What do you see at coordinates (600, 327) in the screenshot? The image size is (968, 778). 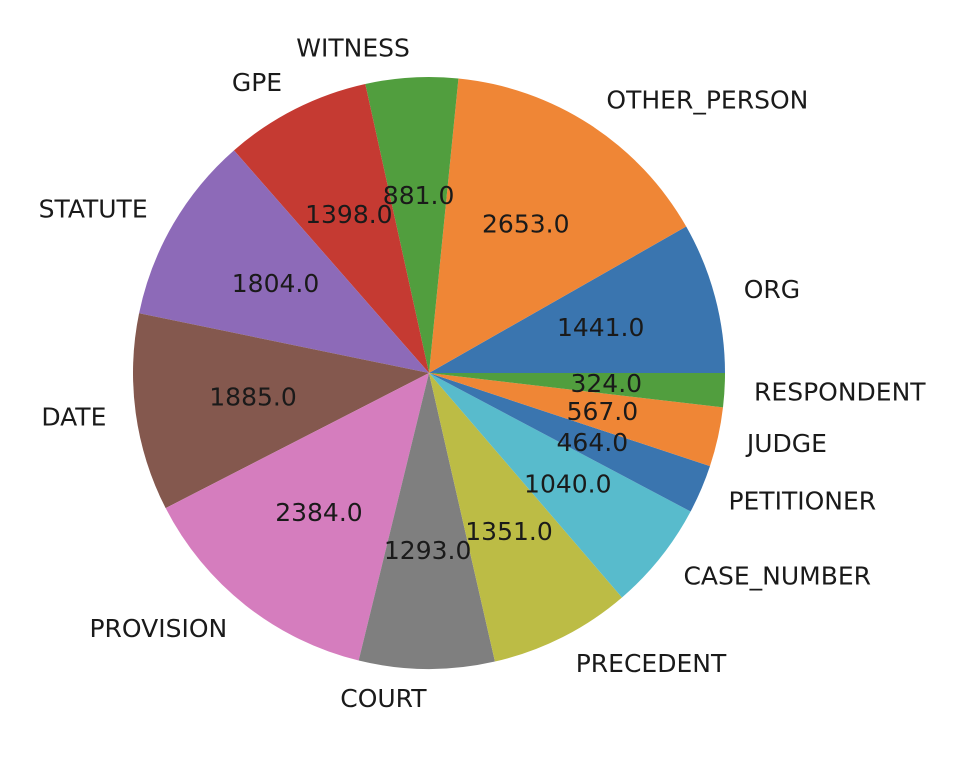 I see `value-label-org: 1441.0` at bounding box center [600, 327].